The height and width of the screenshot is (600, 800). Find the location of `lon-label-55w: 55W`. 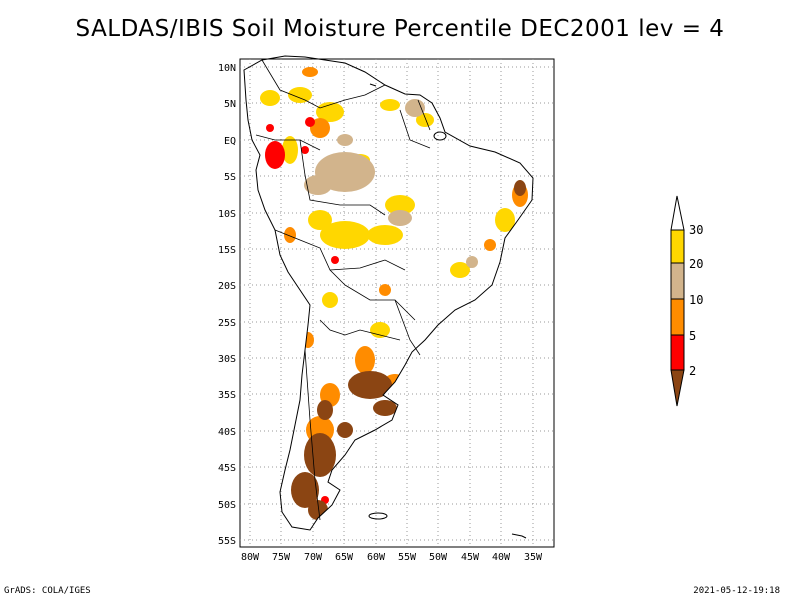

lon-label-55w: 55W is located at coordinates (407, 557).